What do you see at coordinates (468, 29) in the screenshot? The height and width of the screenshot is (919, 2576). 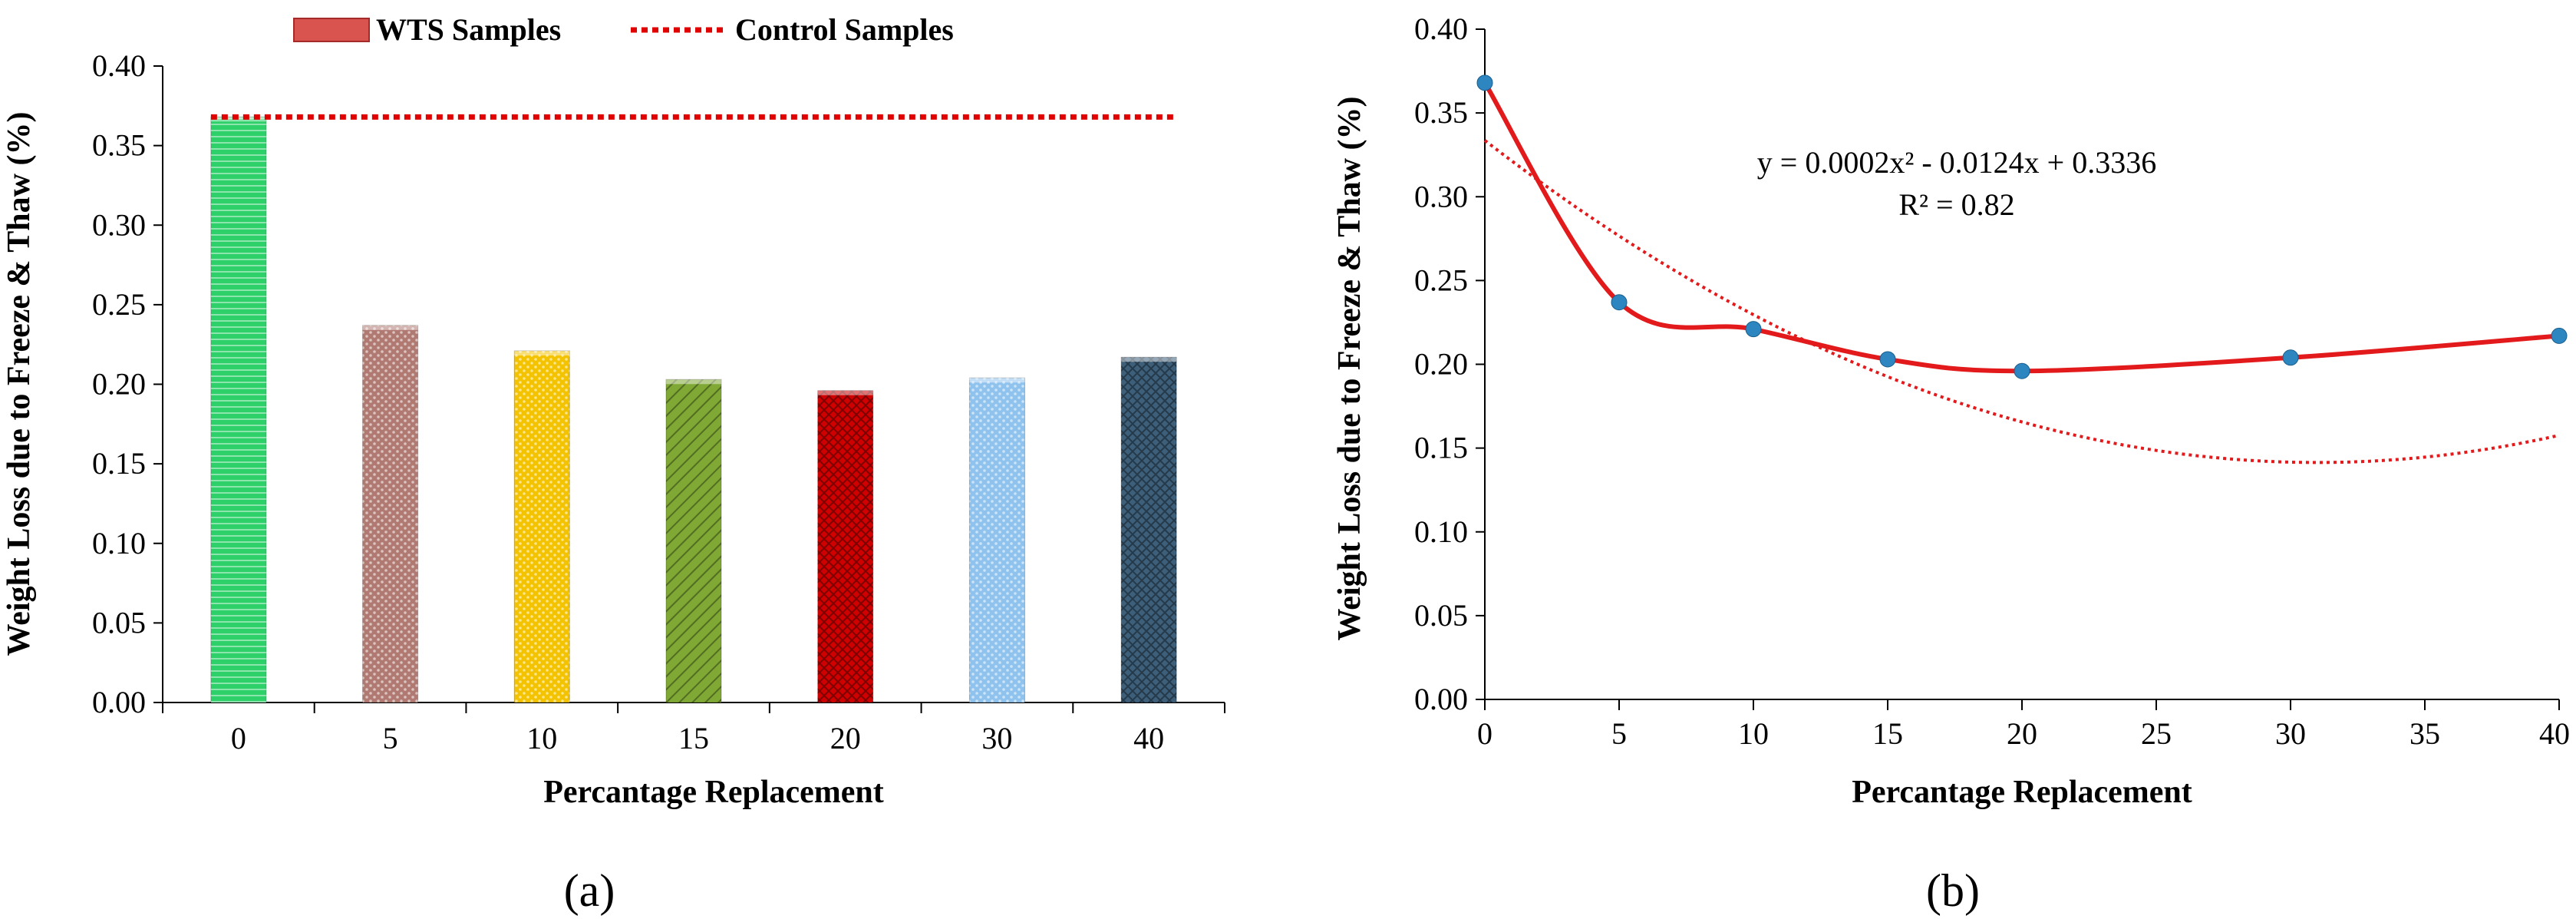 I see `legend-label-wts: WTS Samples` at bounding box center [468, 29].